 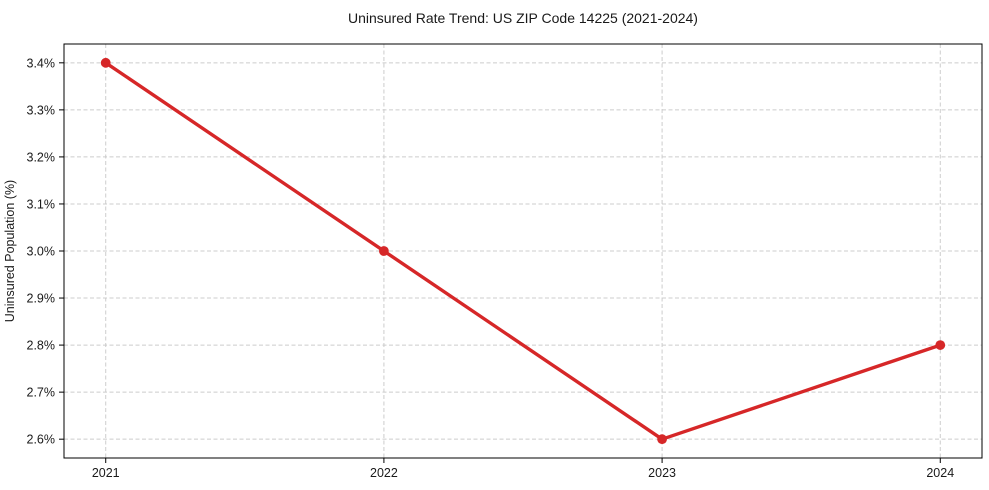 What do you see at coordinates (41, 252) in the screenshot?
I see `y-tick-label: 3.0%` at bounding box center [41, 252].